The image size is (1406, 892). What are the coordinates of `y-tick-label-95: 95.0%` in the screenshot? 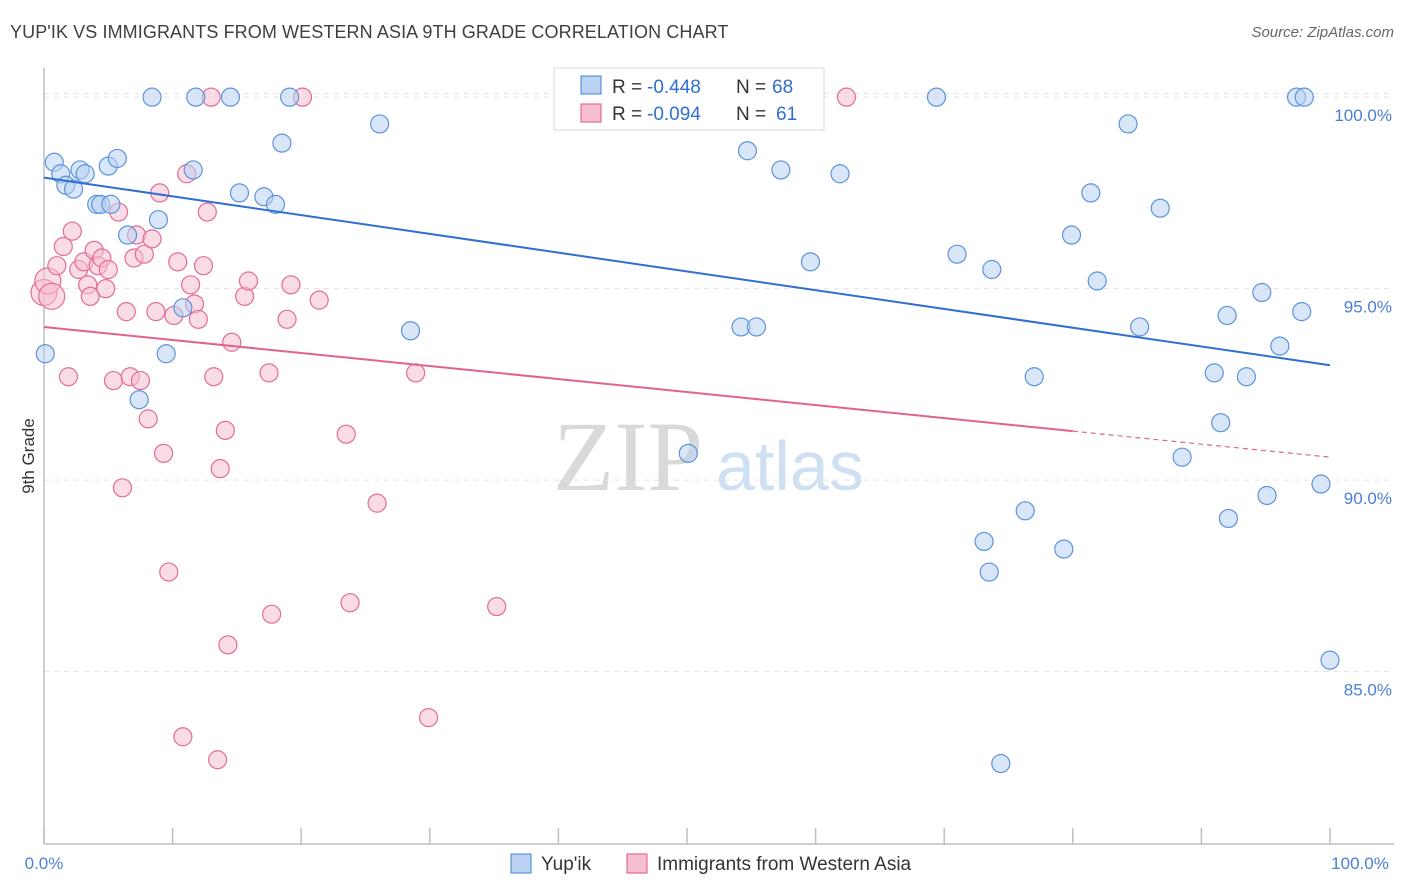 It's located at (1368, 307).